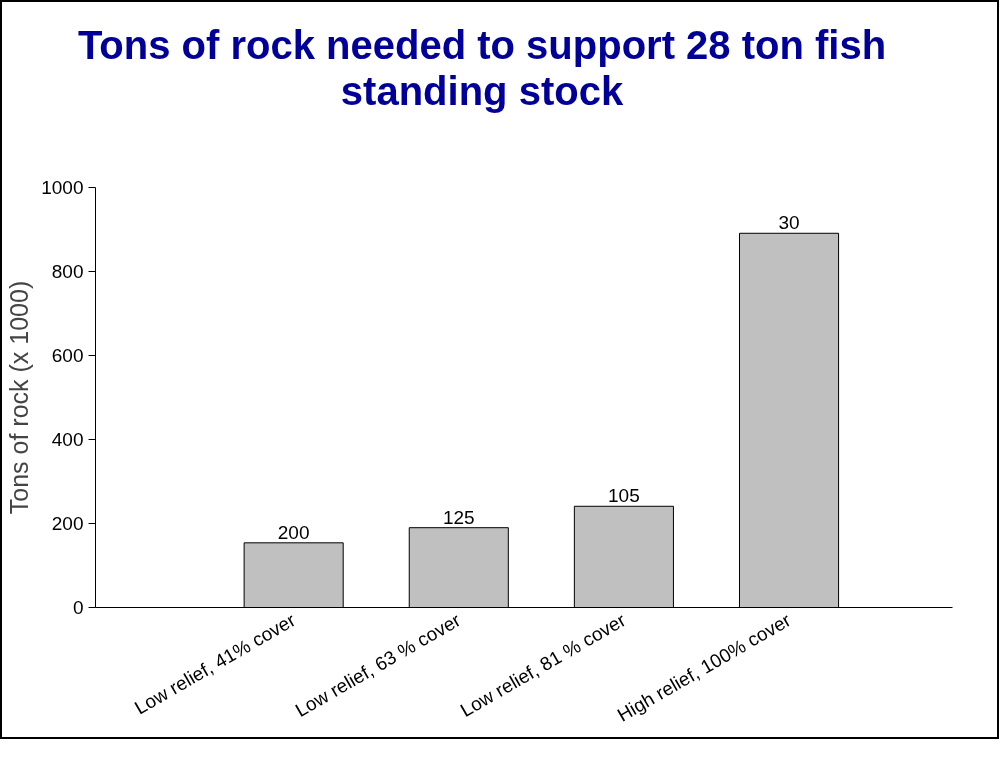  Describe the element at coordinates (67, 271) in the screenshot. I see `y-tick-label: 800` at that location.